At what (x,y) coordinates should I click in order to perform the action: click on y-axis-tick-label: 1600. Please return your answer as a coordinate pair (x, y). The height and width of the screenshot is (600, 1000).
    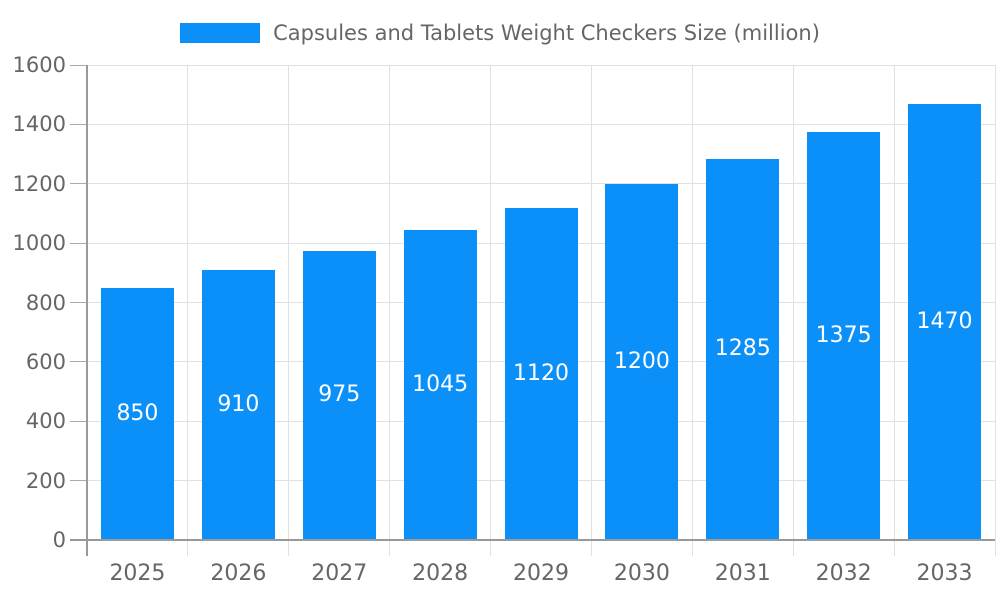
    Looking at the image, I should click on (39, 65).